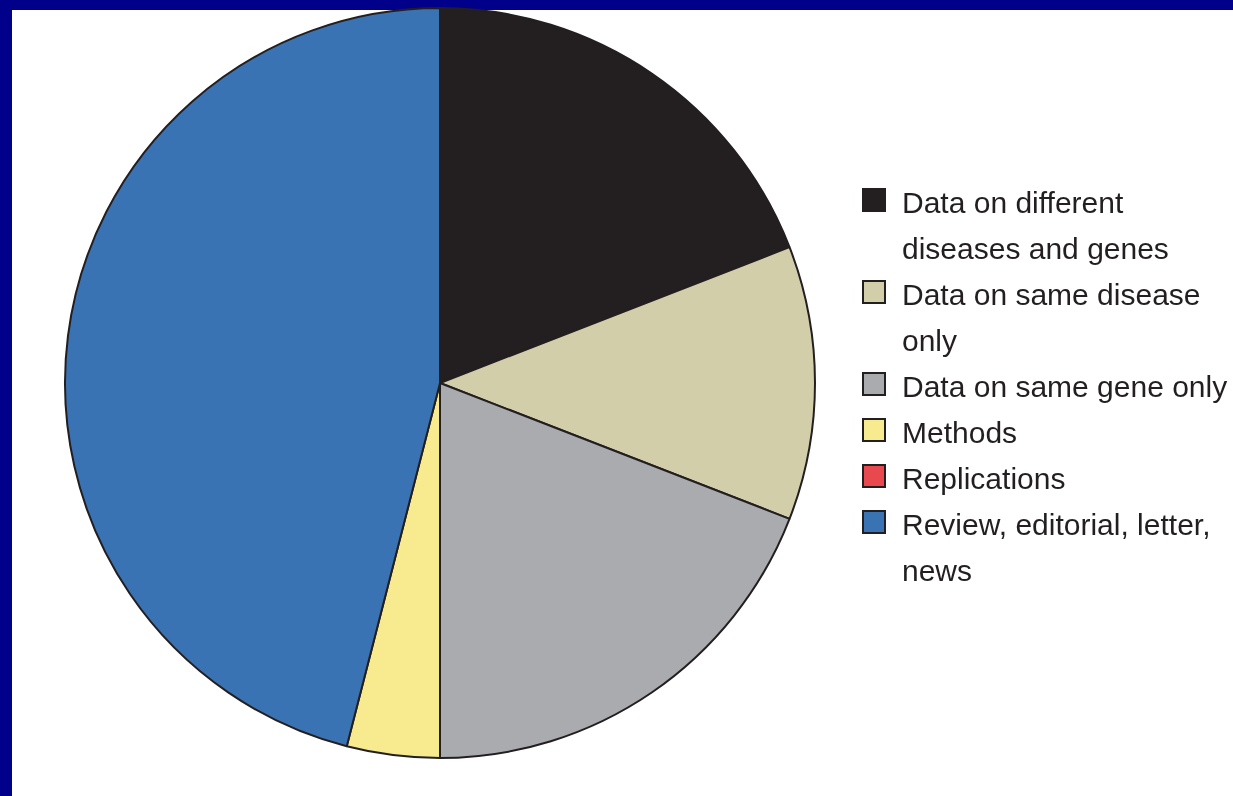  I want to click on legend-label: Data on same gene only, so click(1065, 387).